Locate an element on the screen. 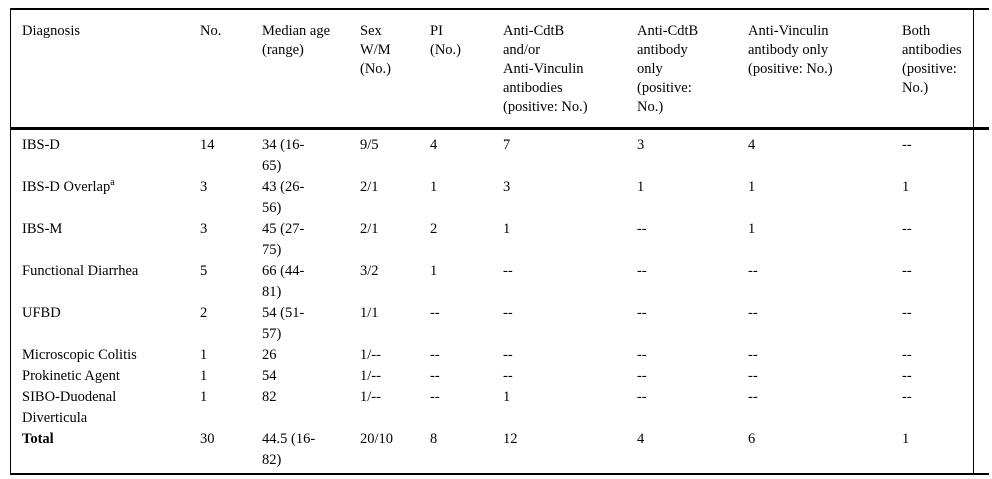 The image size is (992, 479). column-header-both: Both antibodies (positive: No.) is located at coordinates (945, 69).